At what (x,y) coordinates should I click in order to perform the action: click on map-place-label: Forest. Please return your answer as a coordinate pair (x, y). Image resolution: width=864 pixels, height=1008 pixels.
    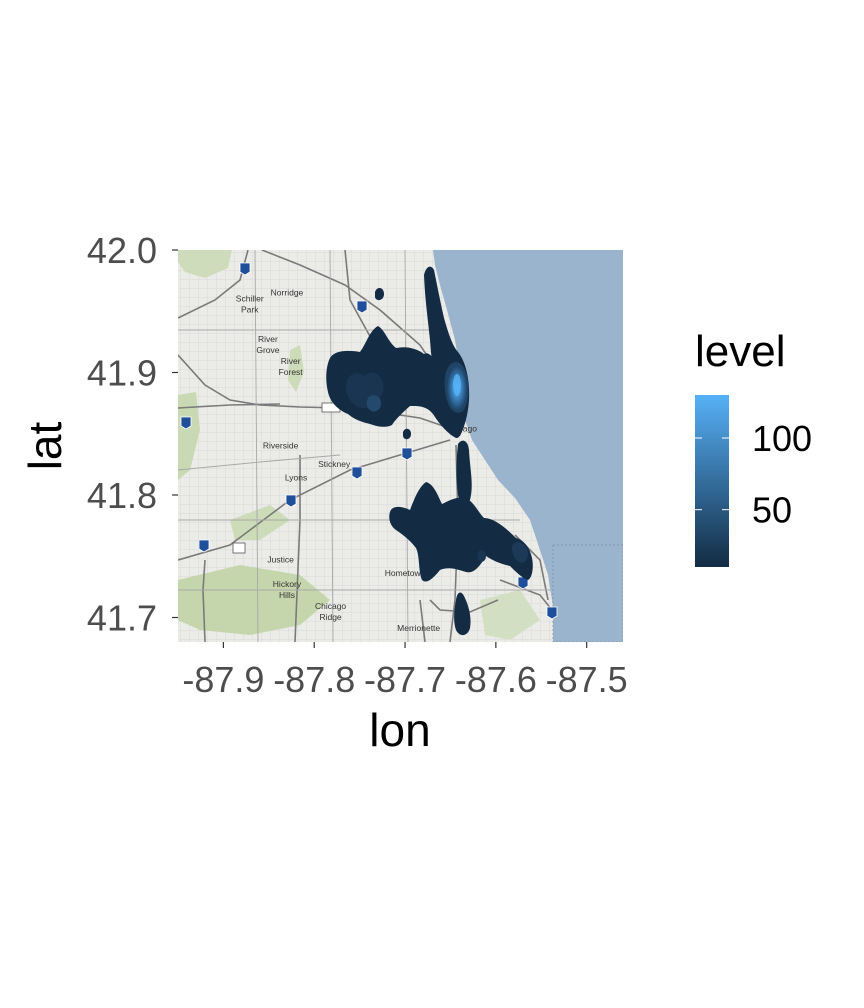
    Looking at the image, I should click on (291, 372).